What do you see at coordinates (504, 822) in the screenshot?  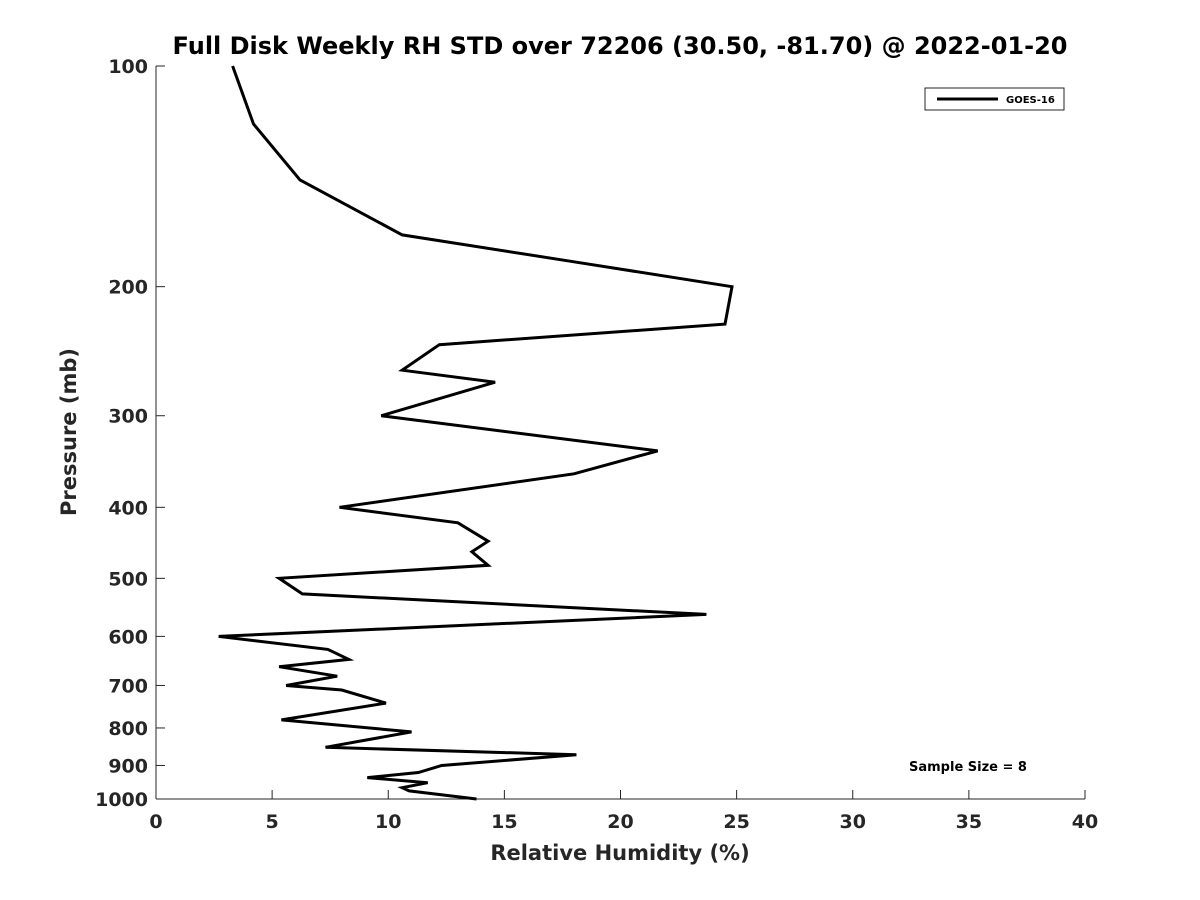 I see `x-tick-label: 15` at bounding box center [504, 822].